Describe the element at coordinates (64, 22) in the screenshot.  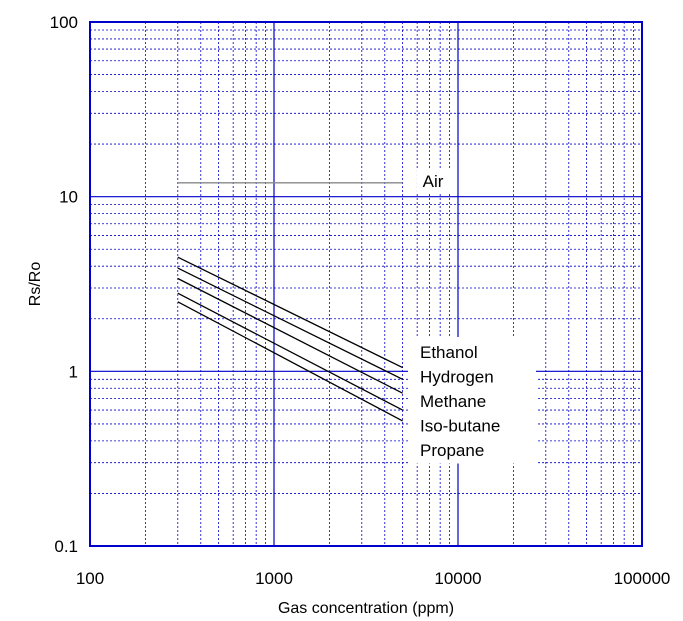
I see `y-tick-label: 100` at that location.